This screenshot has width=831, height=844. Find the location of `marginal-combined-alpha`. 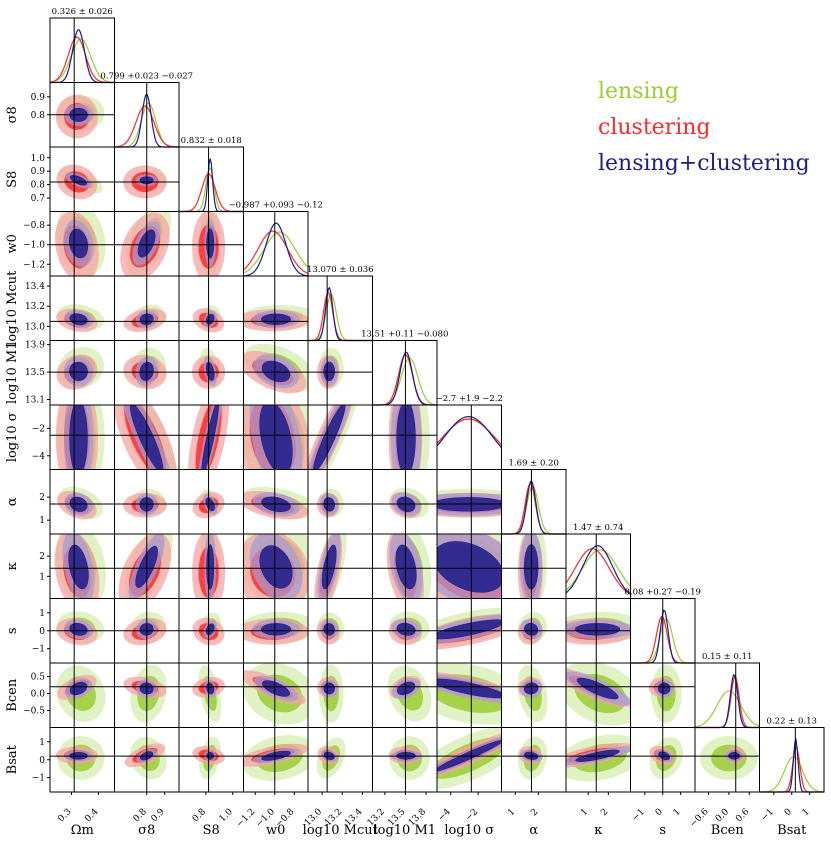

marginal-combined-alpha is located at coordinates (533, 507).